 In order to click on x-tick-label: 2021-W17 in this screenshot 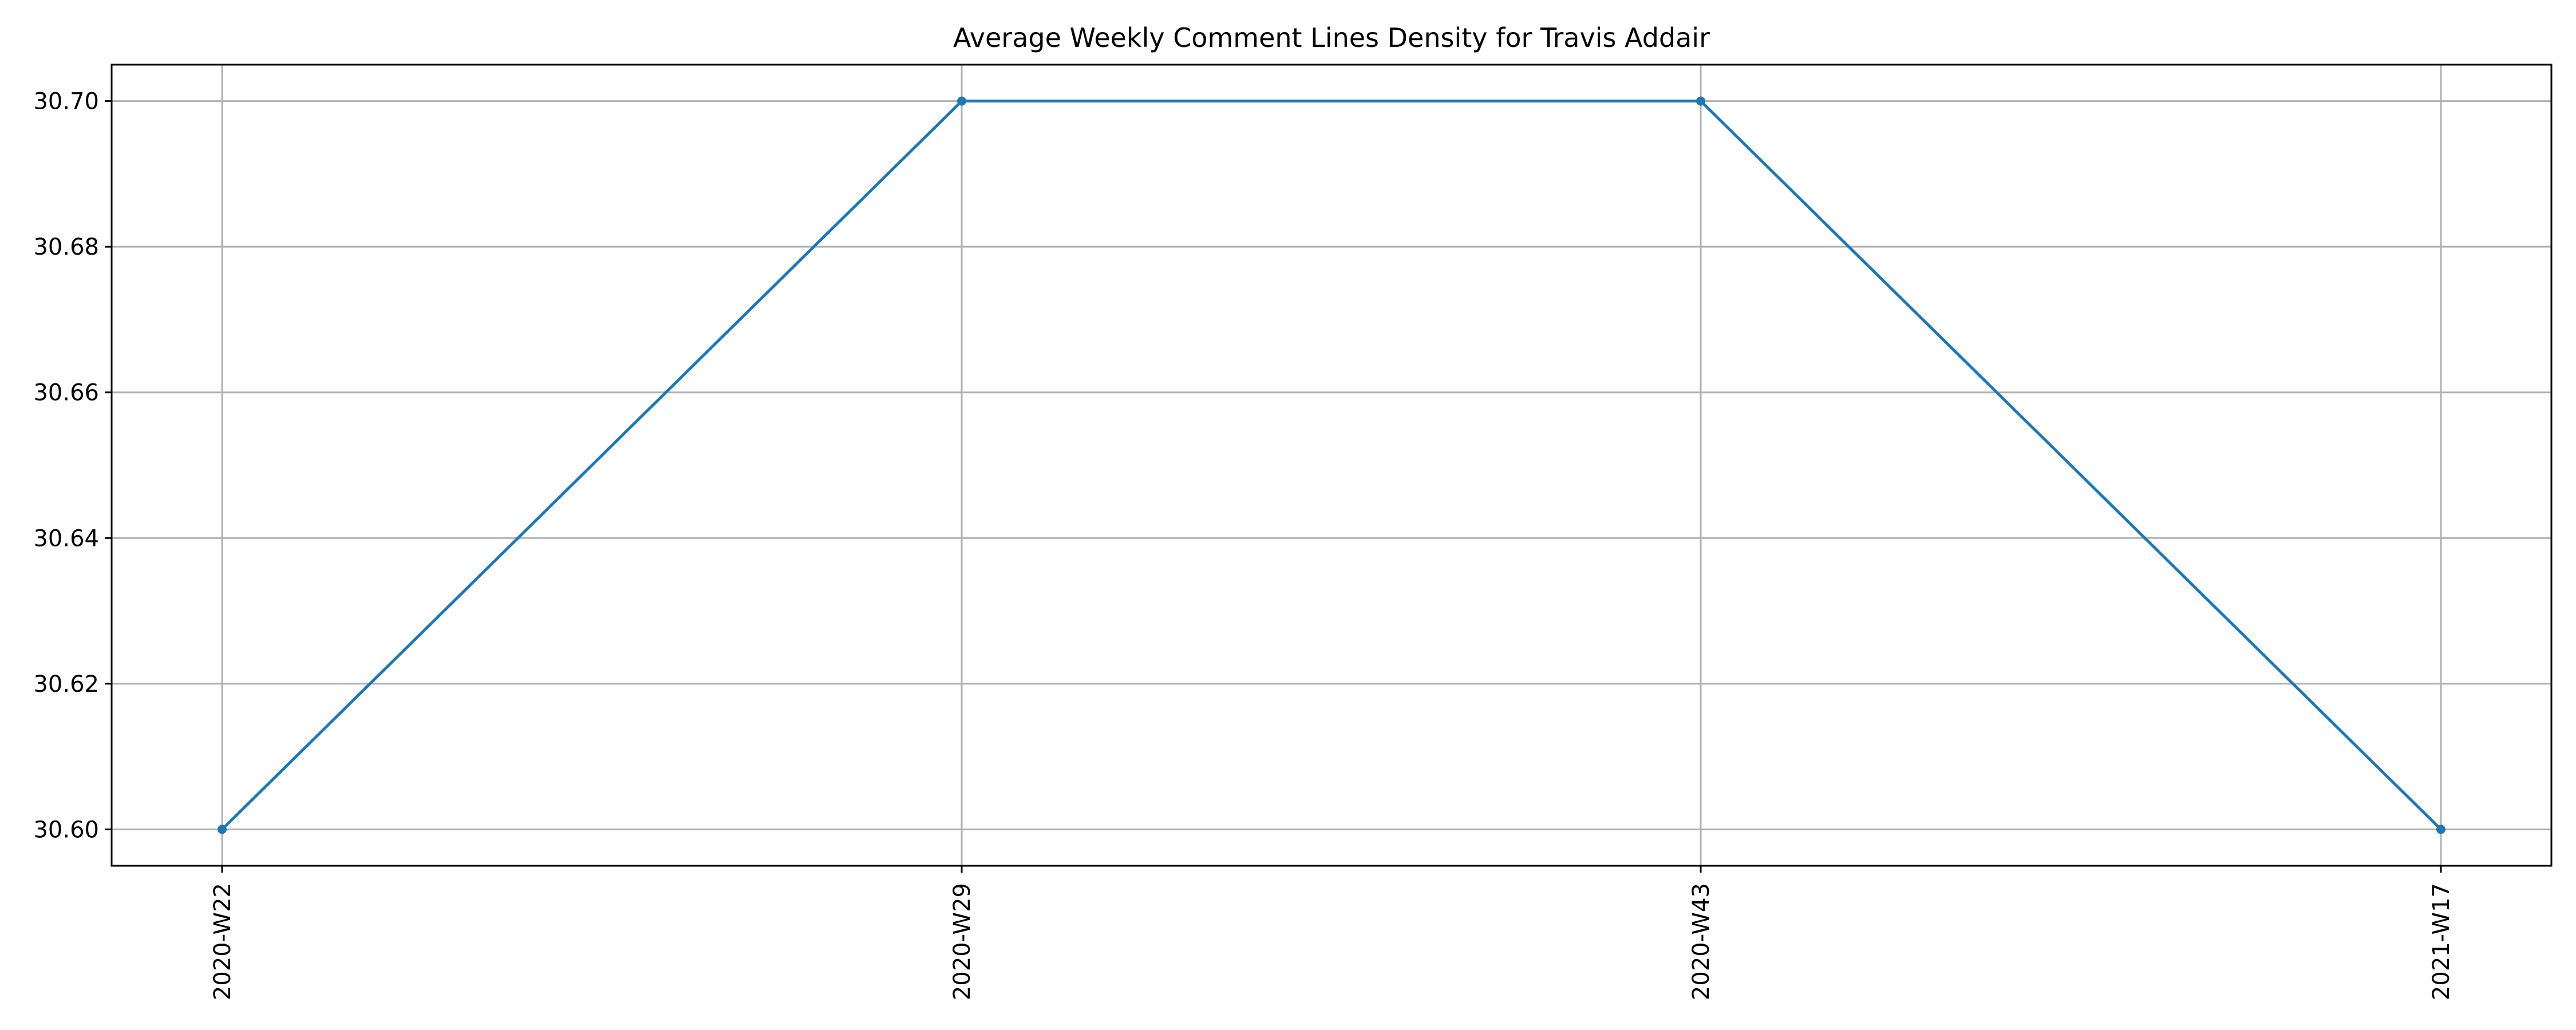, I will do `click(2441, 941)`.